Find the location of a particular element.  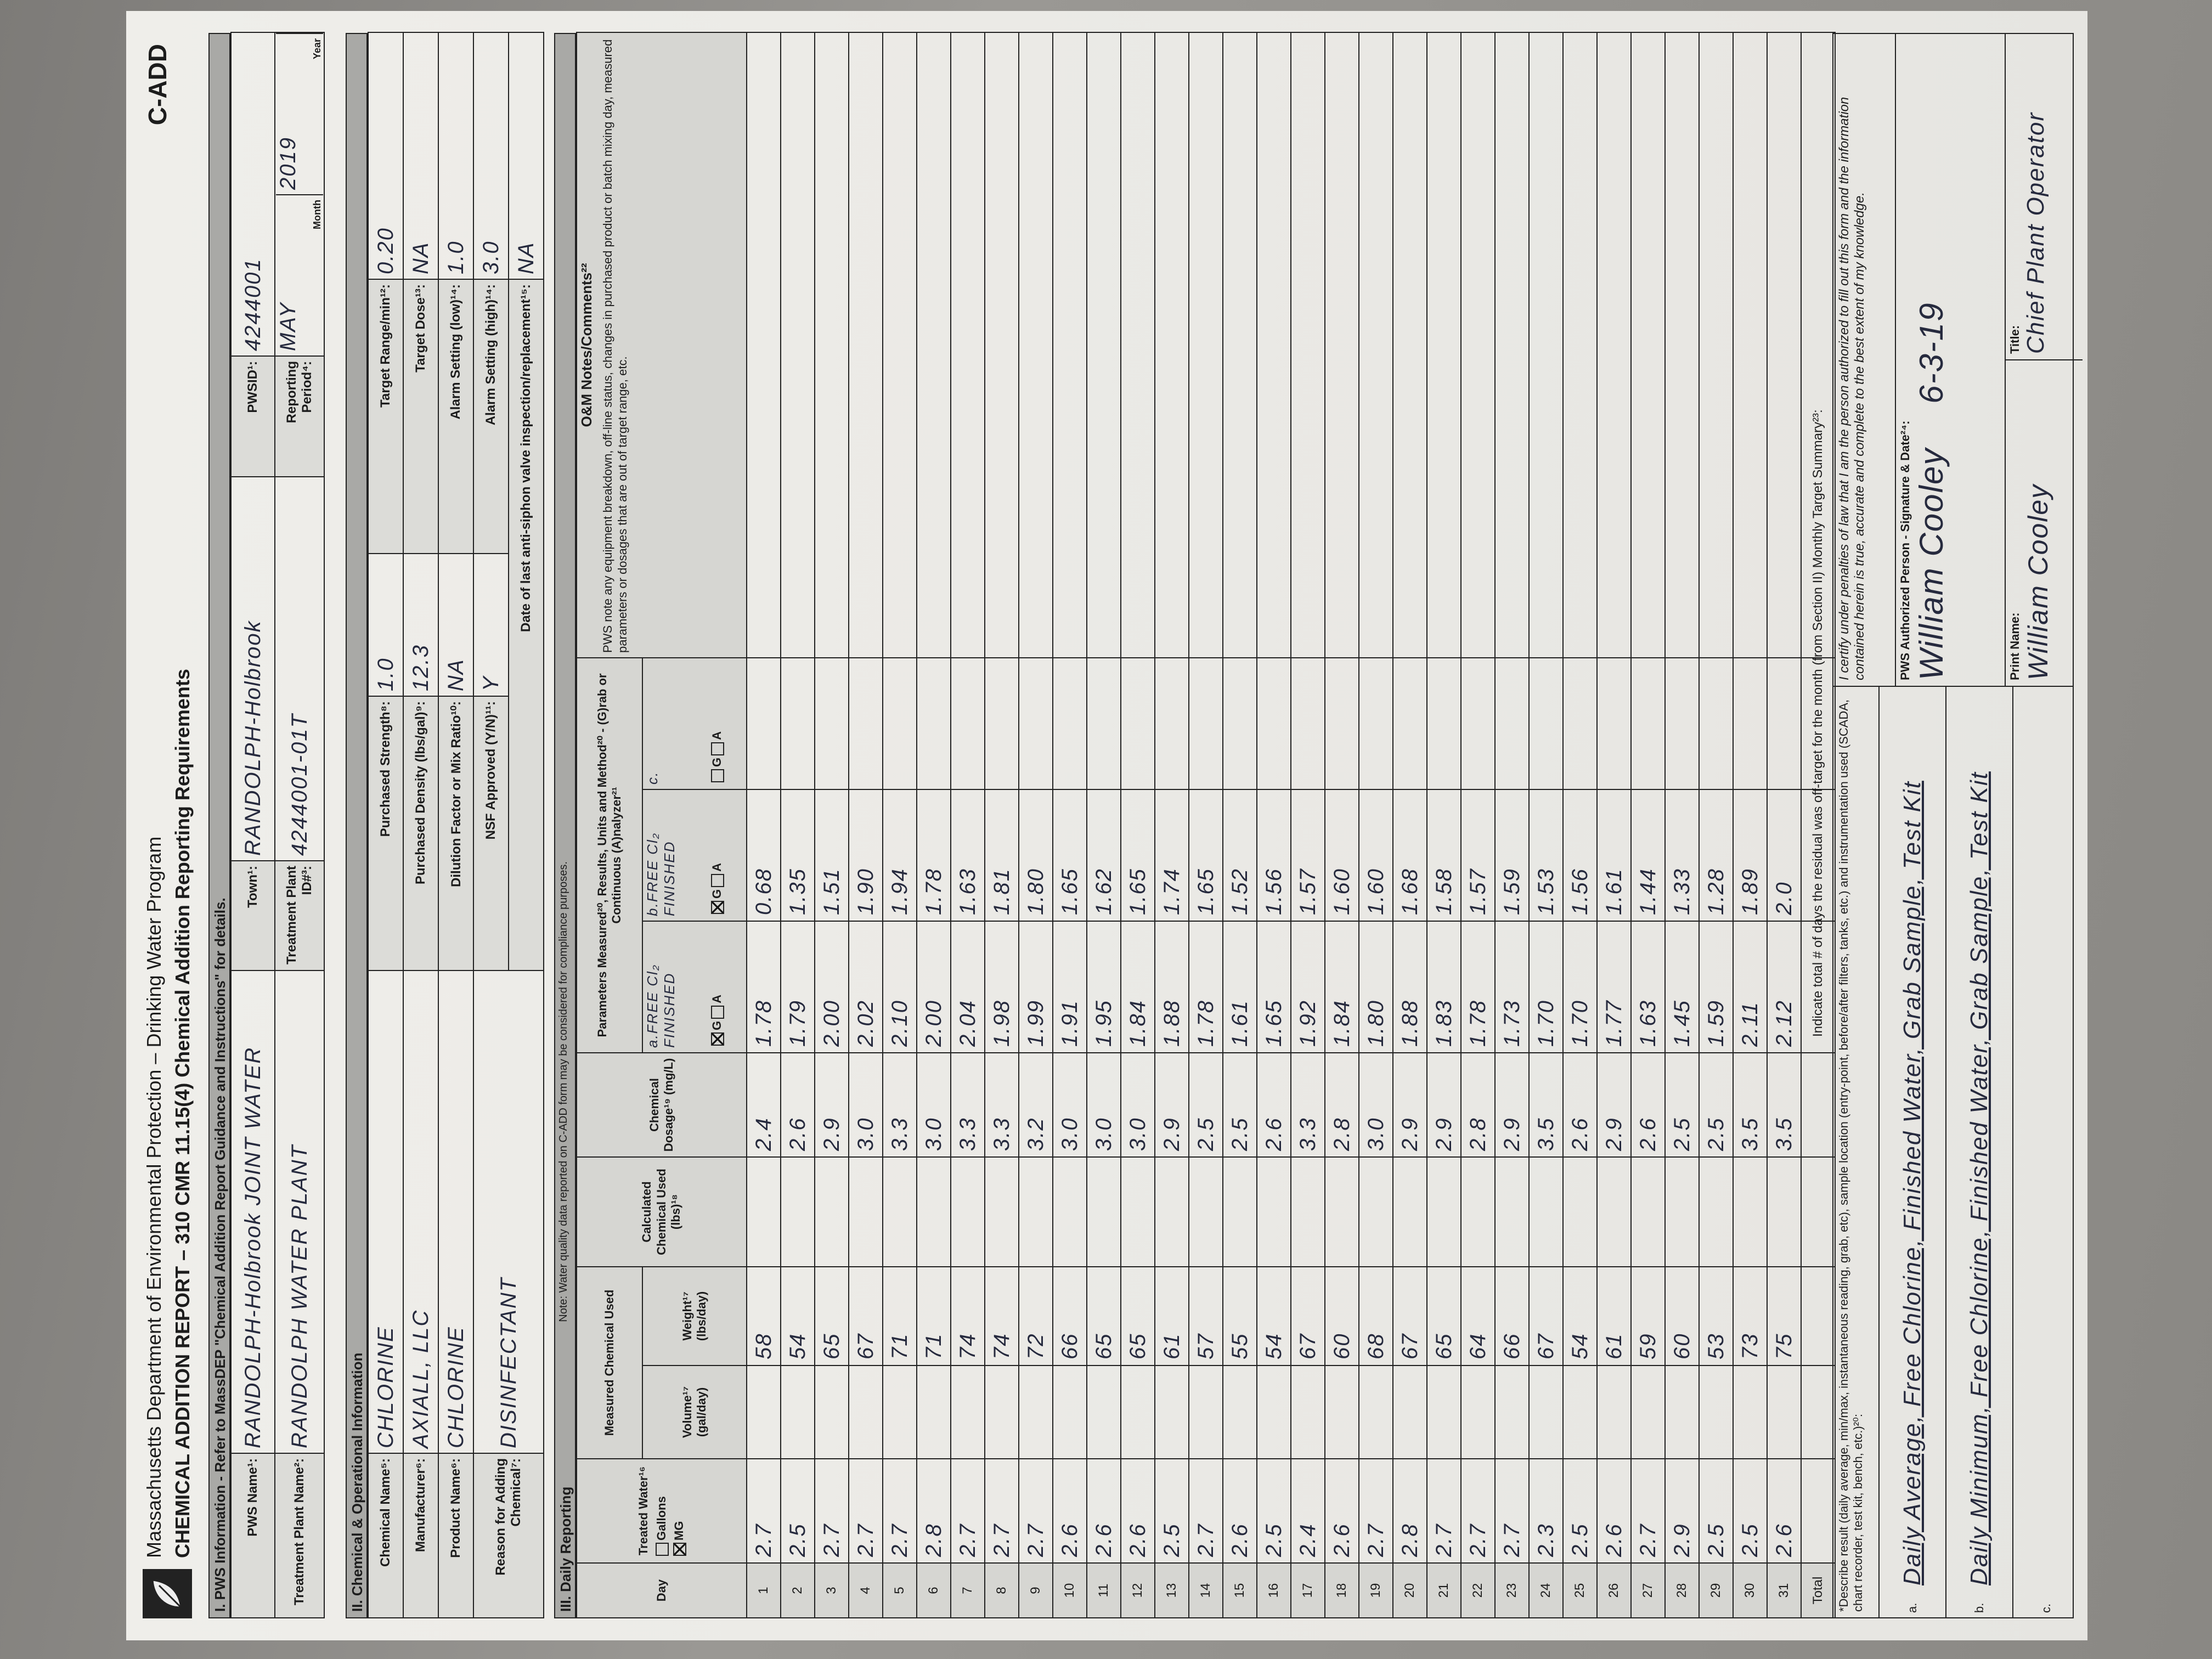

day-cell: 24 is located at coordinates (1546, 1590).